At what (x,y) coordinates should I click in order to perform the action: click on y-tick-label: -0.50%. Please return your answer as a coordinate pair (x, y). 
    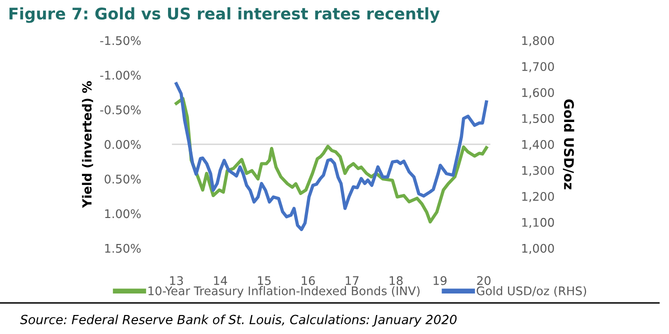
    Looking at the image, I should click on (120, 109).